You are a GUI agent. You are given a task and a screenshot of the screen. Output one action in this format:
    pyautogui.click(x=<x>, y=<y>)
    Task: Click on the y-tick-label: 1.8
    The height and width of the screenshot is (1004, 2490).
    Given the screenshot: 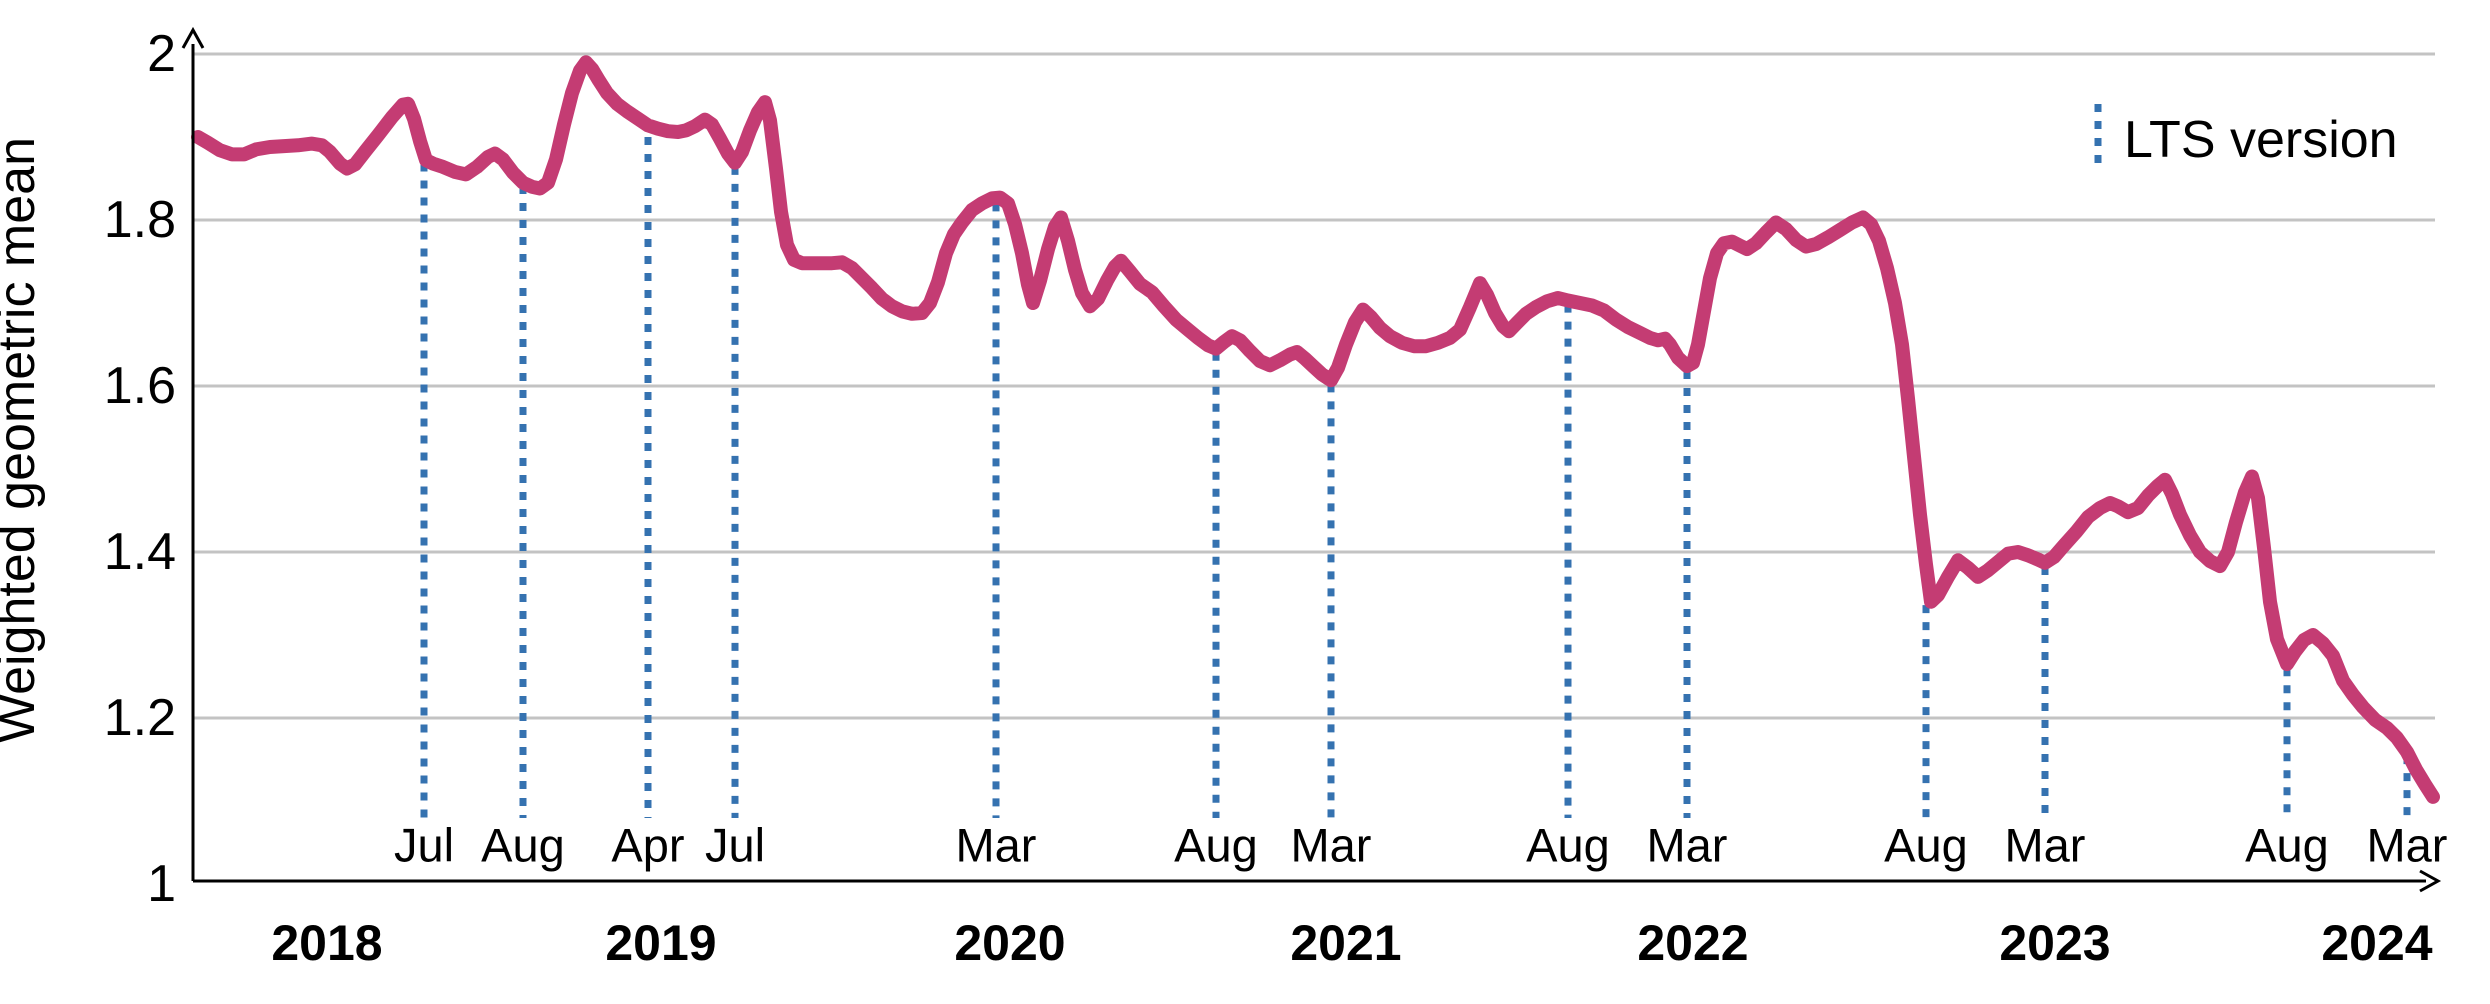 What is the action you would take?
    pyautogui.click(x=140, y=220)
    